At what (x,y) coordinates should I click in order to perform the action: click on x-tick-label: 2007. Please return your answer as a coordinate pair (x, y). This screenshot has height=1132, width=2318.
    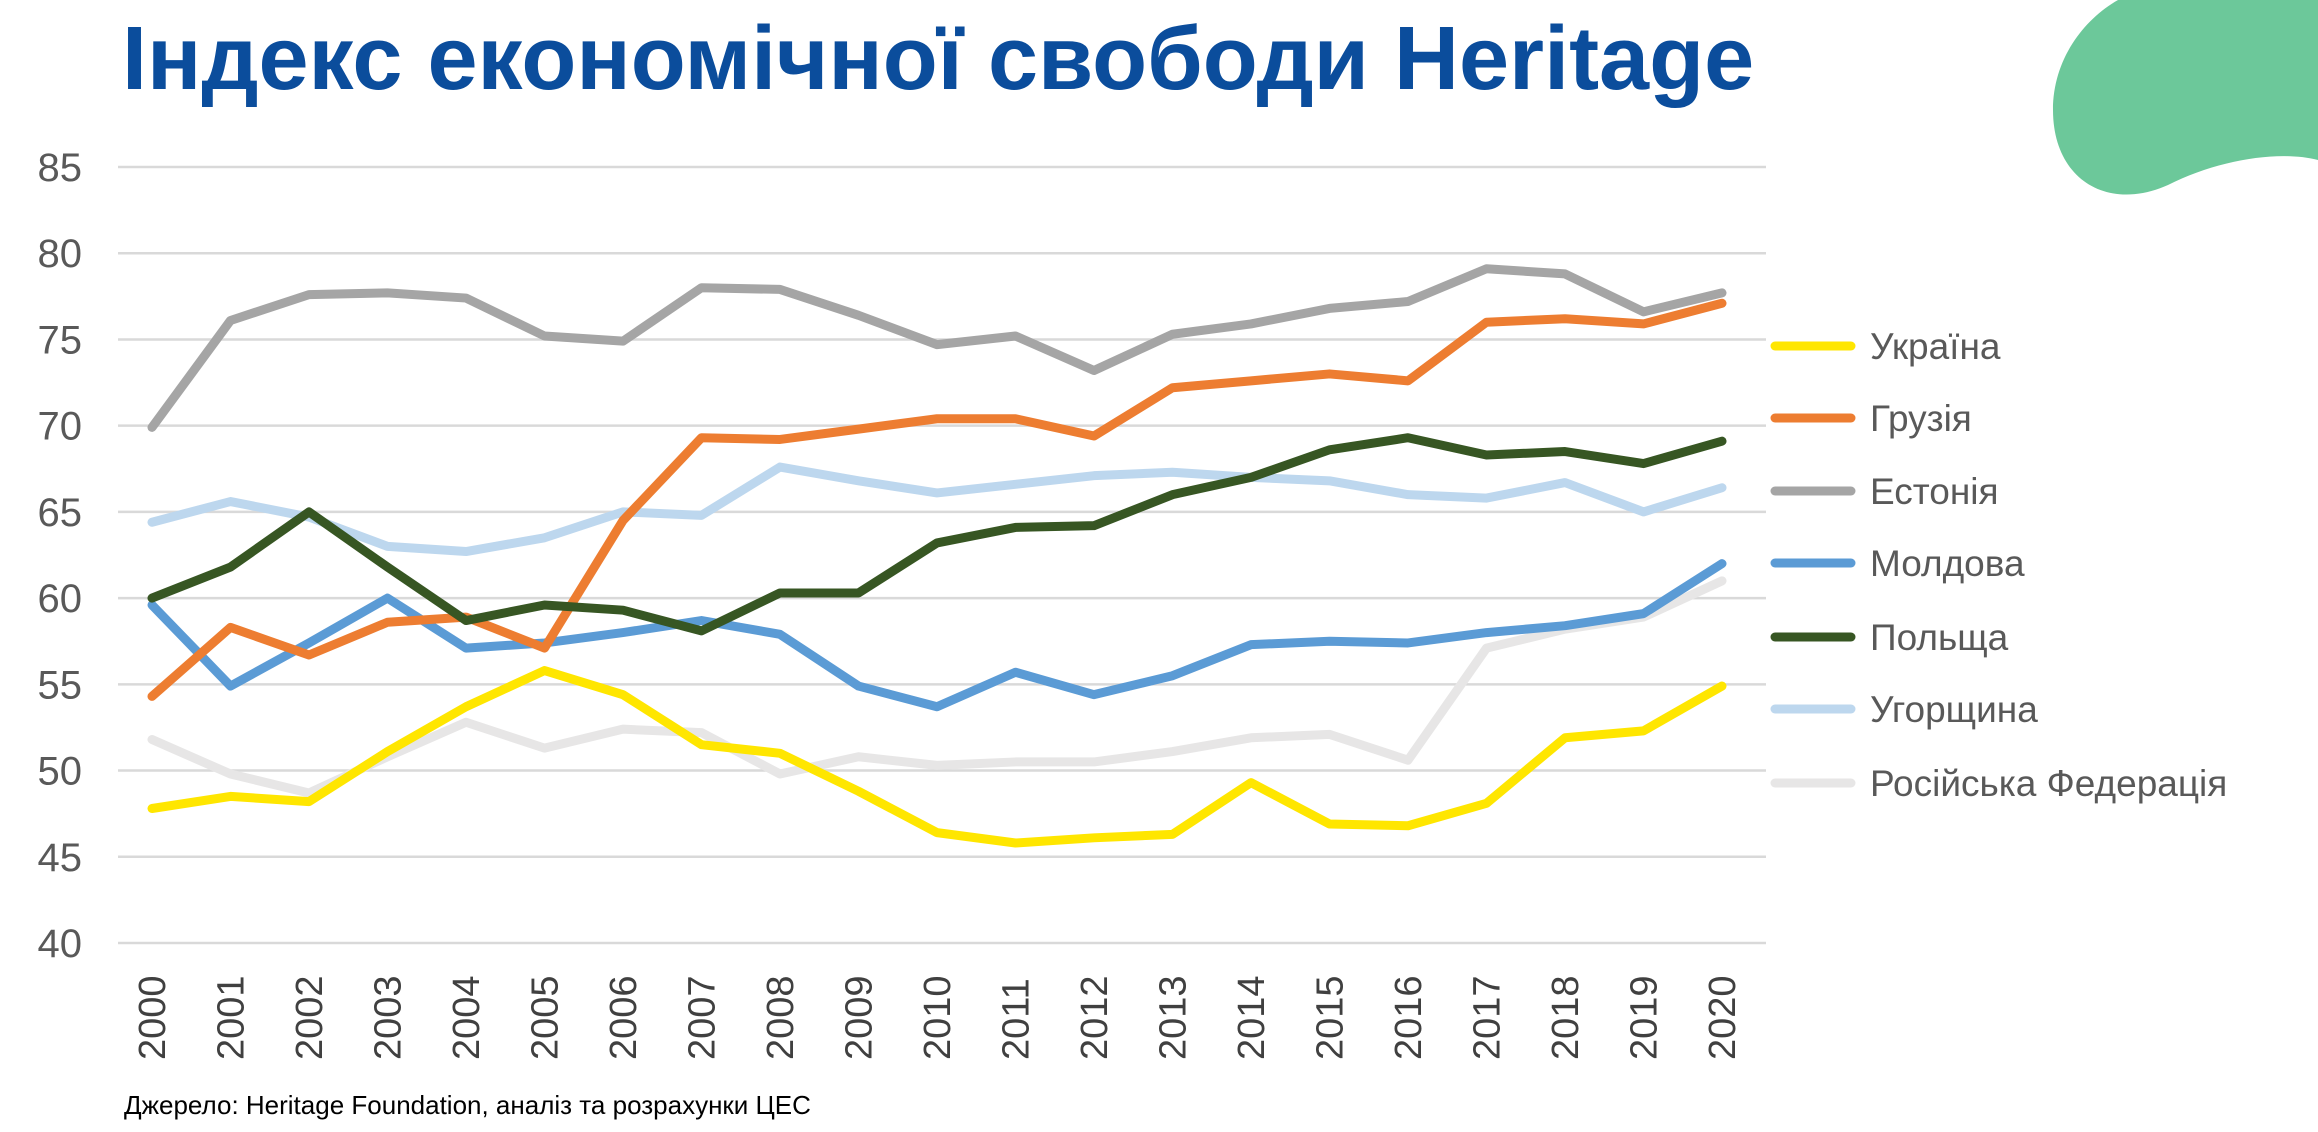
    Looking at the image, I should click on (703, 1017).